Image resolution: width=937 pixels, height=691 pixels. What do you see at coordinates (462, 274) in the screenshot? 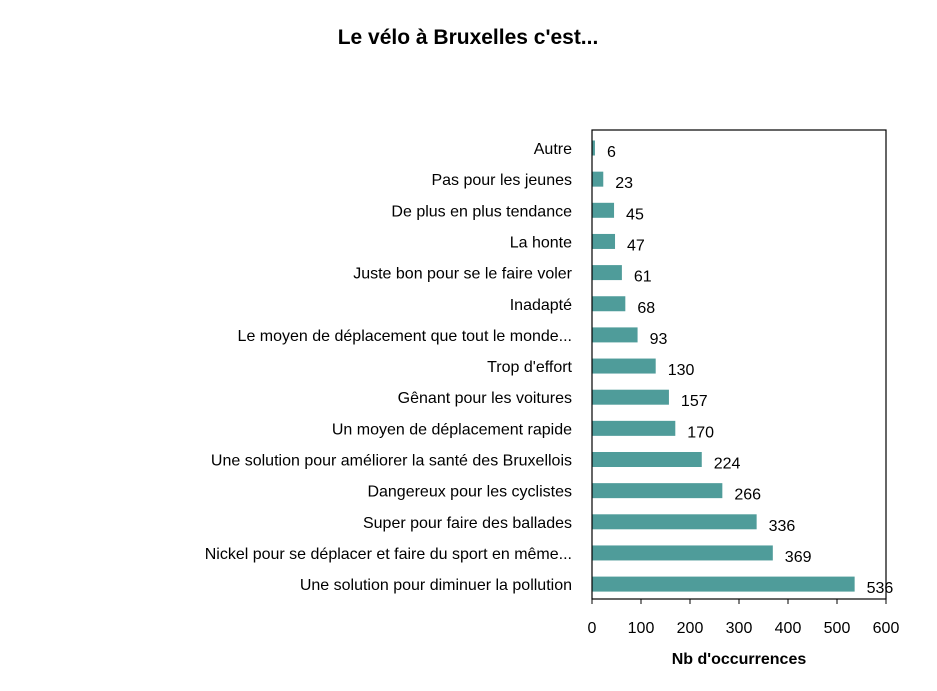
I see `category-label: Juste bon pour se le faire voler` at bounding box center [462, 274].